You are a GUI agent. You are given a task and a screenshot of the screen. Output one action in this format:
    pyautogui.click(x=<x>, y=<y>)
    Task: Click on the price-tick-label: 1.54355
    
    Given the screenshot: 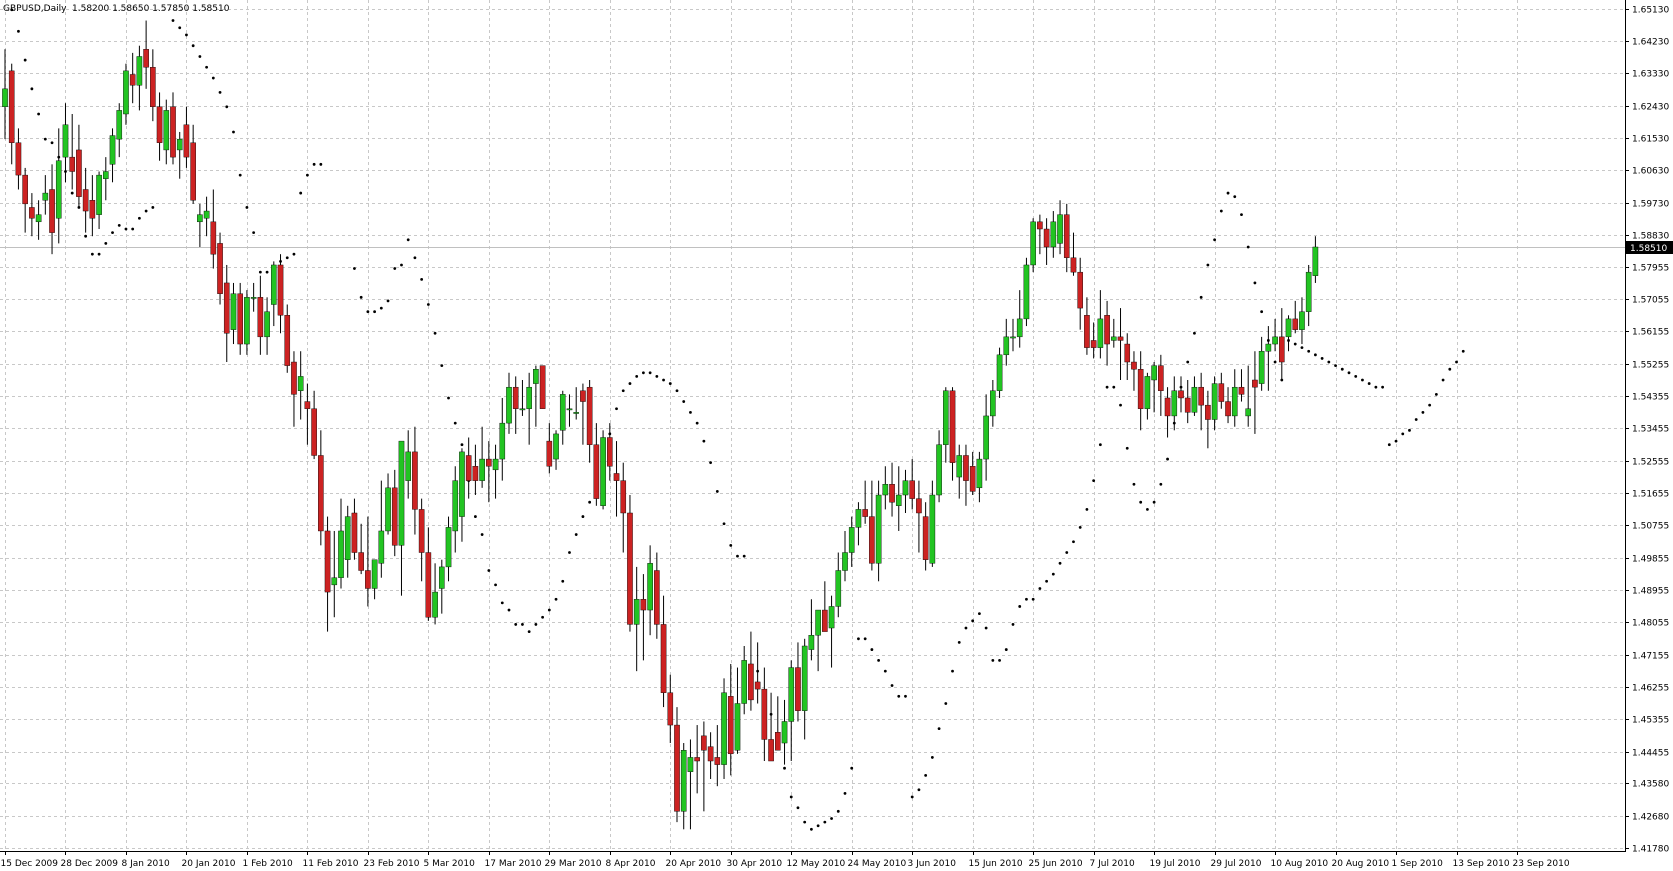 What is the action you would take?
    pyautogui.click(x=1650, y=398)
    